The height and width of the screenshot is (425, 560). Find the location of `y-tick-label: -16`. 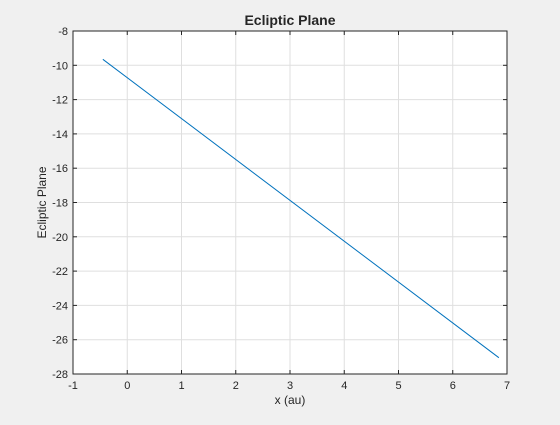

y-tick-label: -16 is located at coordinates (60, 169).